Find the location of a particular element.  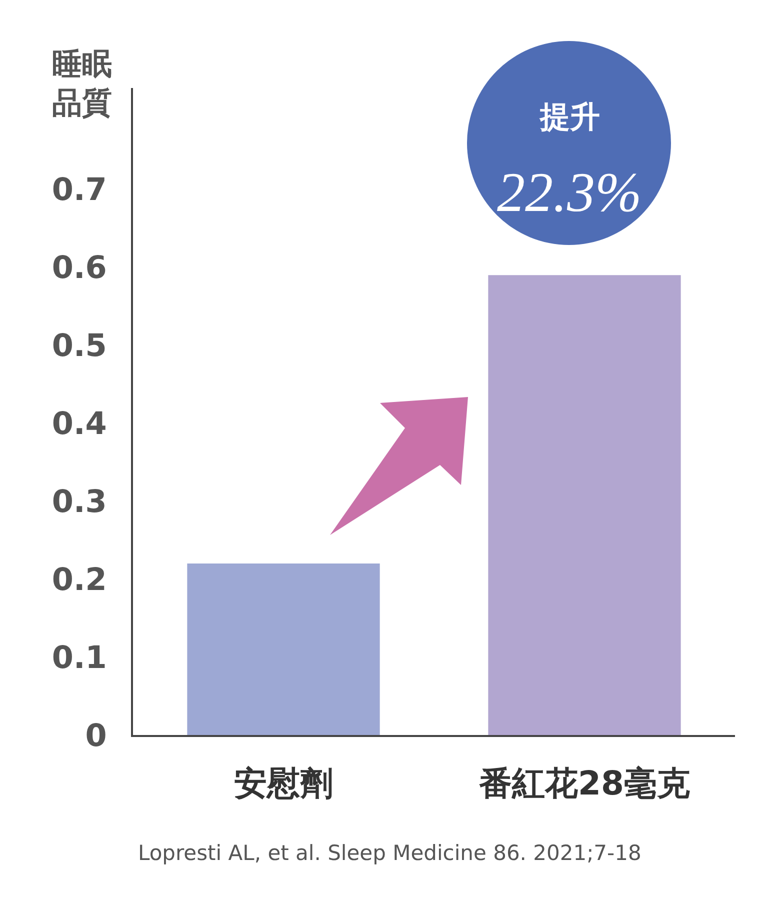

y-tick-label: 0 is located at coordinates (96, 736).